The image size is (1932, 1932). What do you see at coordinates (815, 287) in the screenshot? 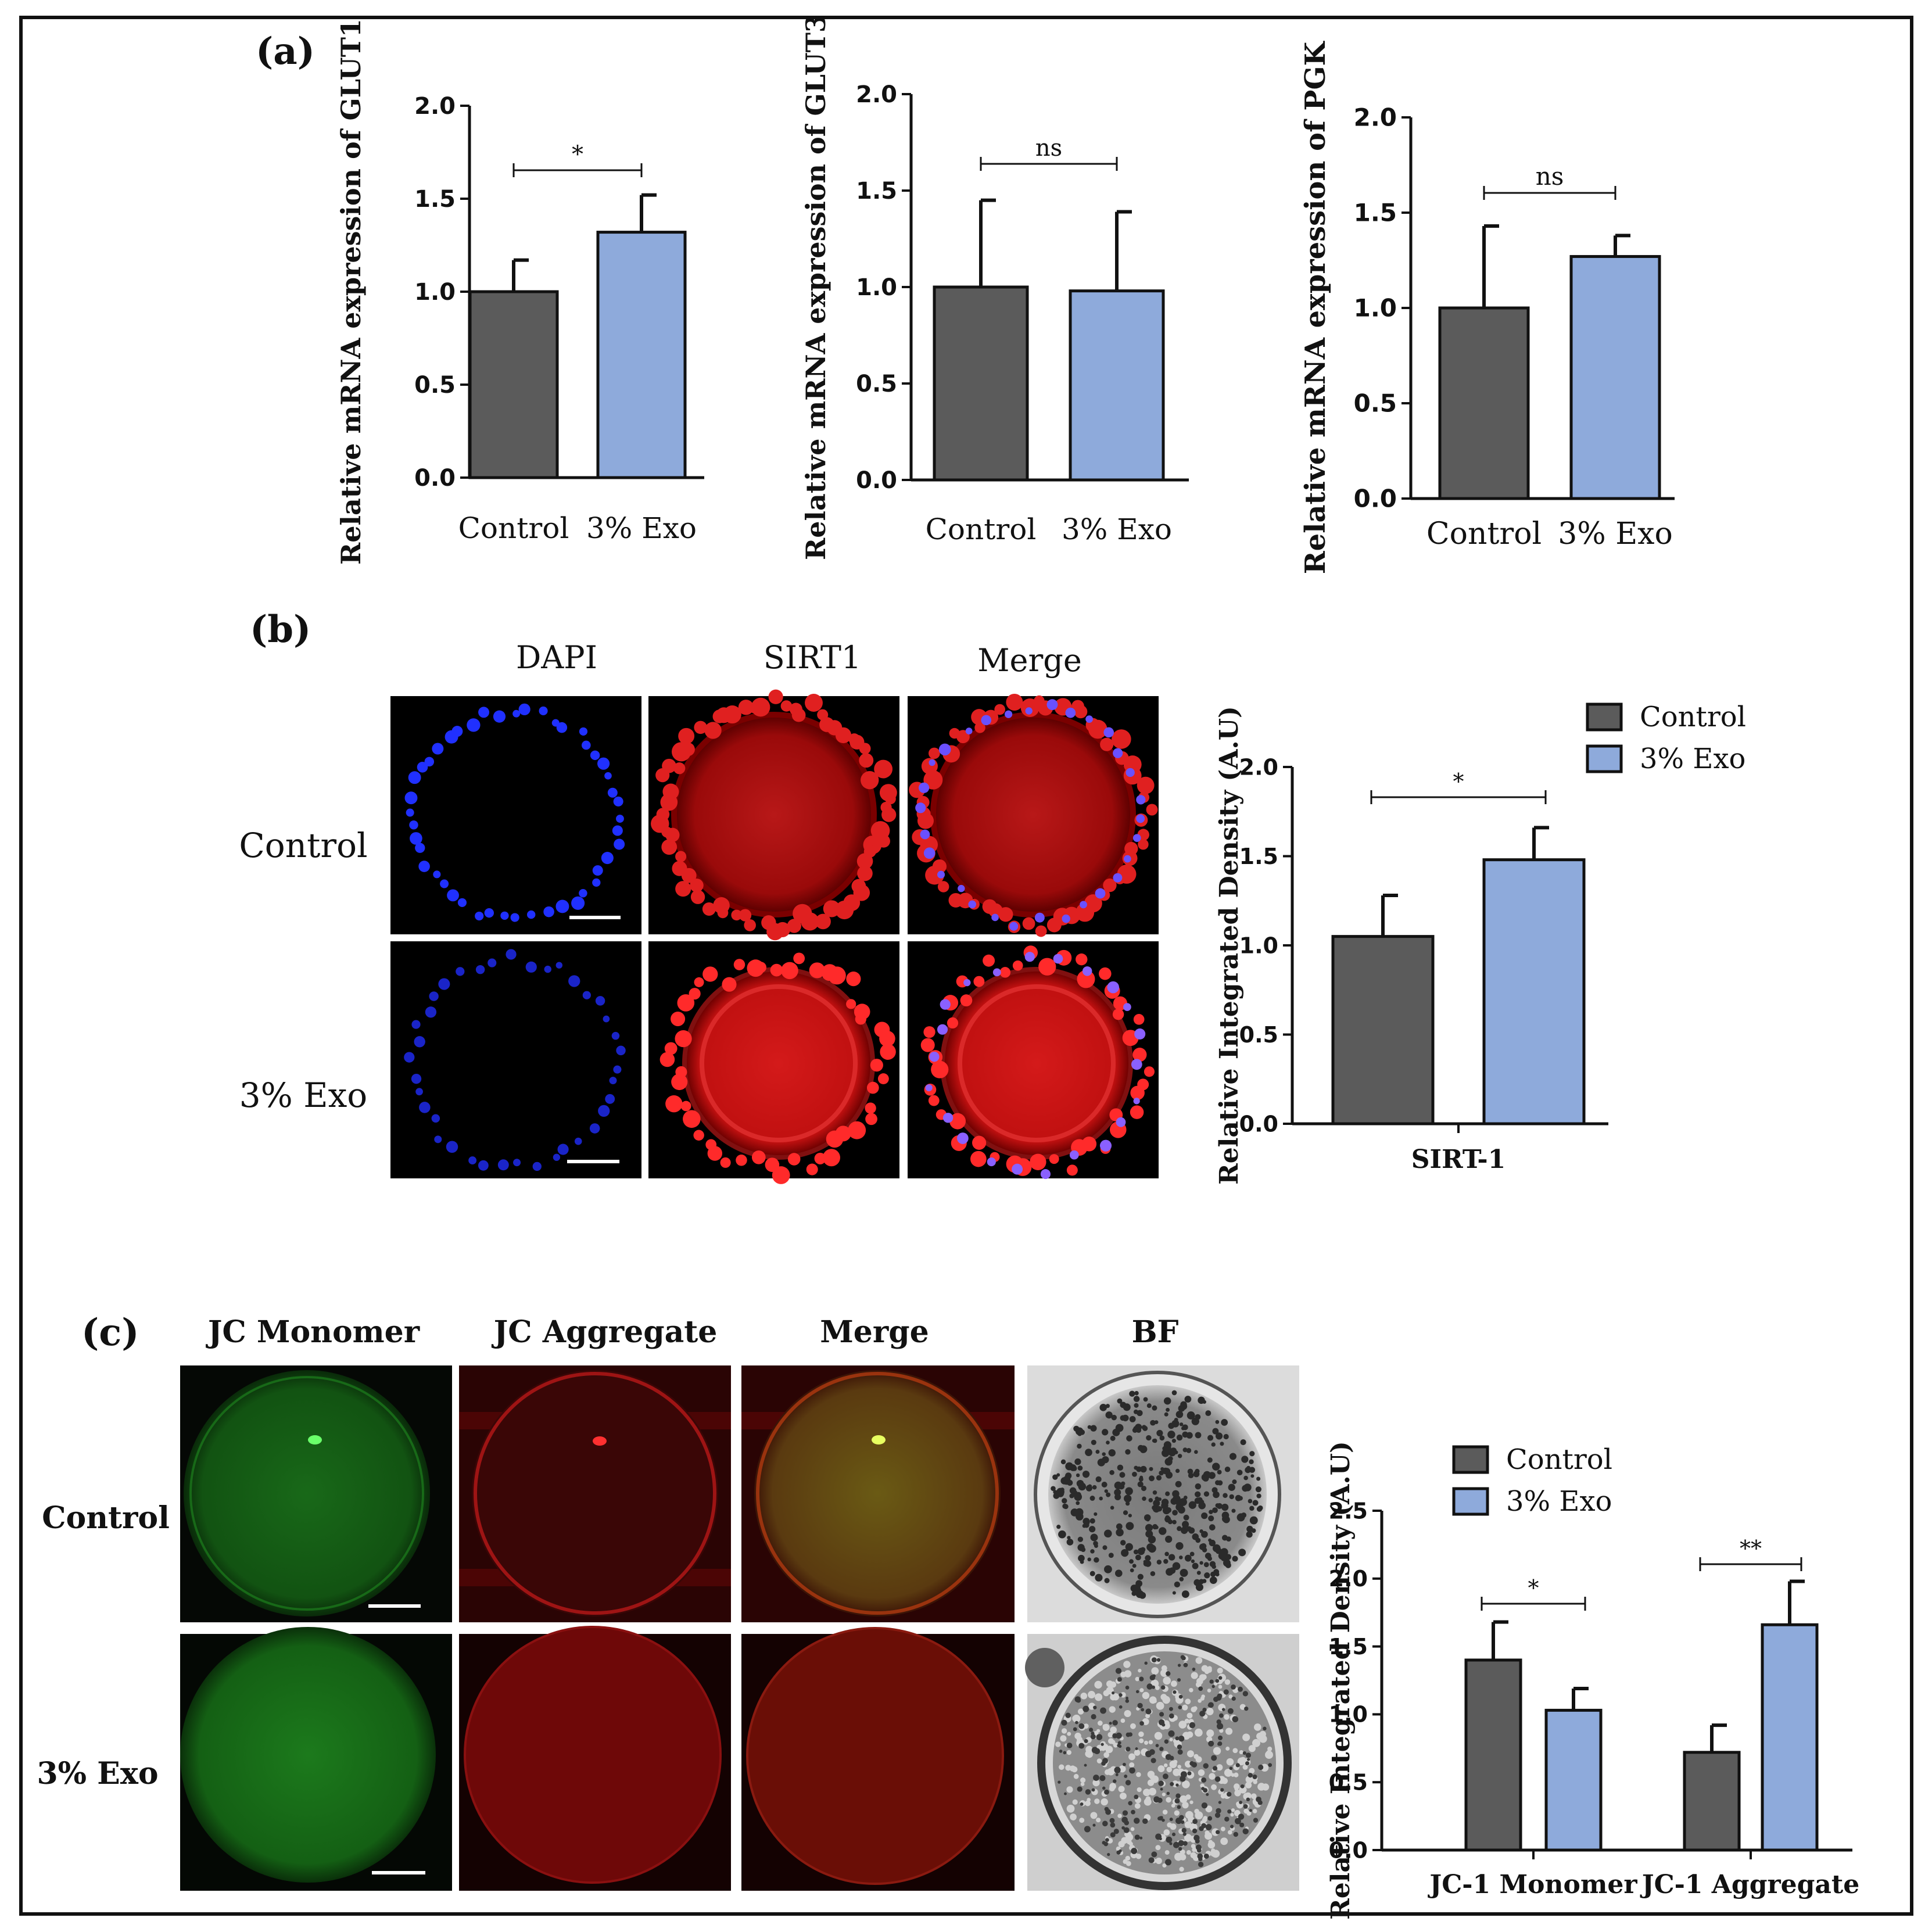
I see `y-axis-label: Relative mRNA expression of GLUT3` at bounding box center [815, 287].